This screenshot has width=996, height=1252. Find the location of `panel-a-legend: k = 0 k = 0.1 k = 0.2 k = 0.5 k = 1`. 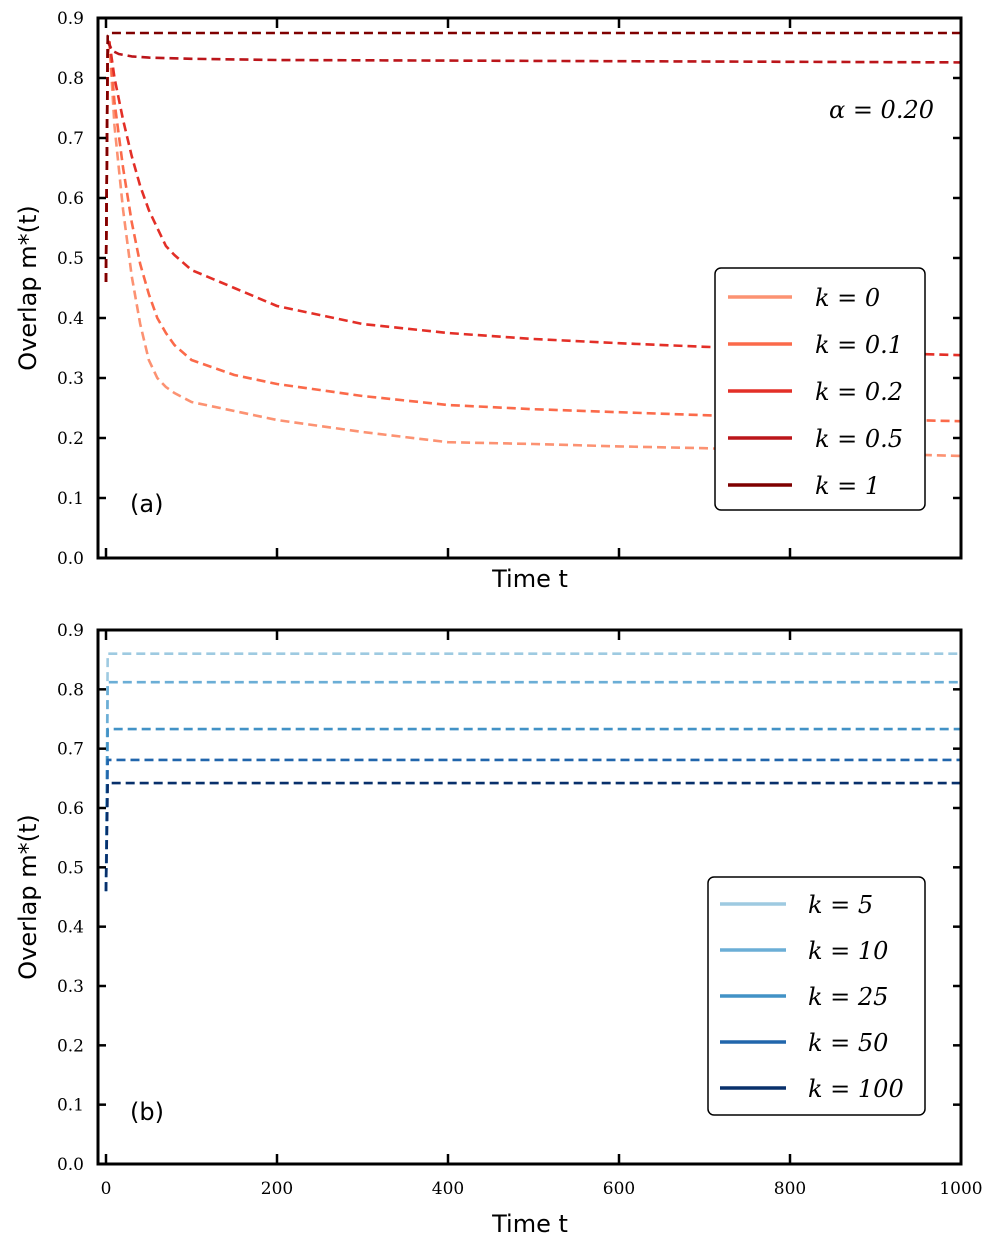

panel-a-legend: k = 0 k = 0.1 k = 0.2 k = 0.5 k = 1 is located at coordinates (820, 389).